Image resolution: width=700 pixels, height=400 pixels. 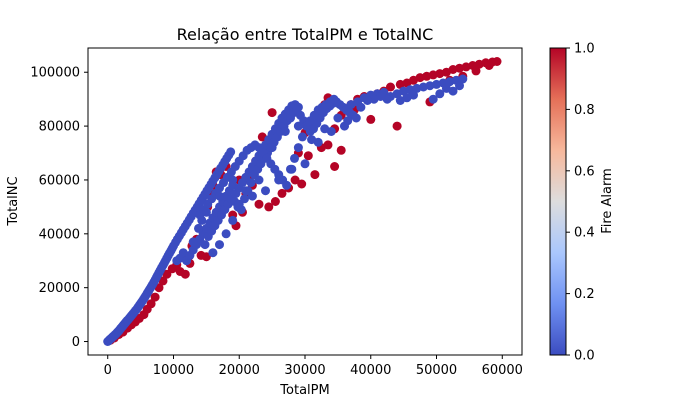 I want to click on colorbar-tick-label: 1.0, so click(x=584, y=49).